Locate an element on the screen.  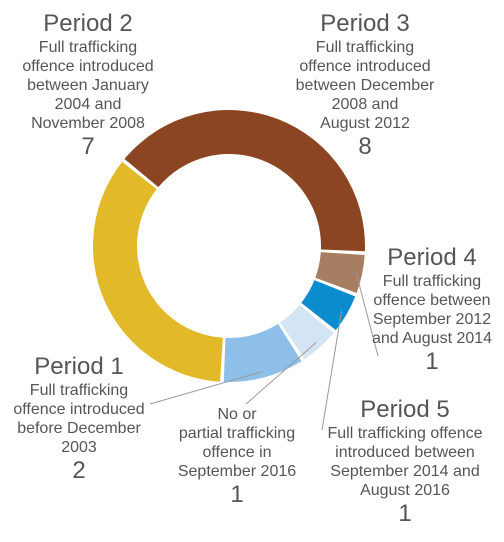
label-period5-title: Period 5 is located at coordinates (405, 409).